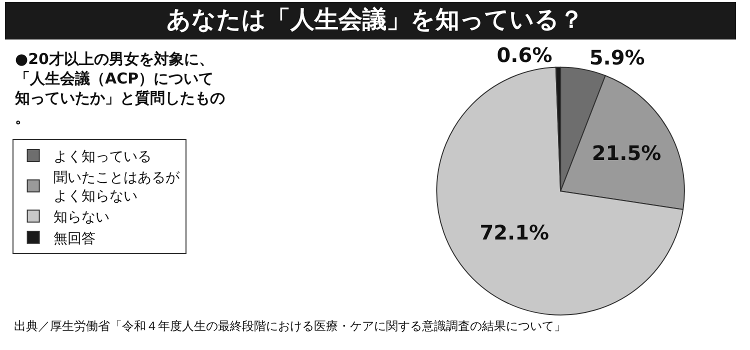 This screenshot has height=350, width=750. Describe the element at coordinates (116, 187) in the screenshot. I see `legend-label: 聞いたことはあるがよく知らない` at that location.